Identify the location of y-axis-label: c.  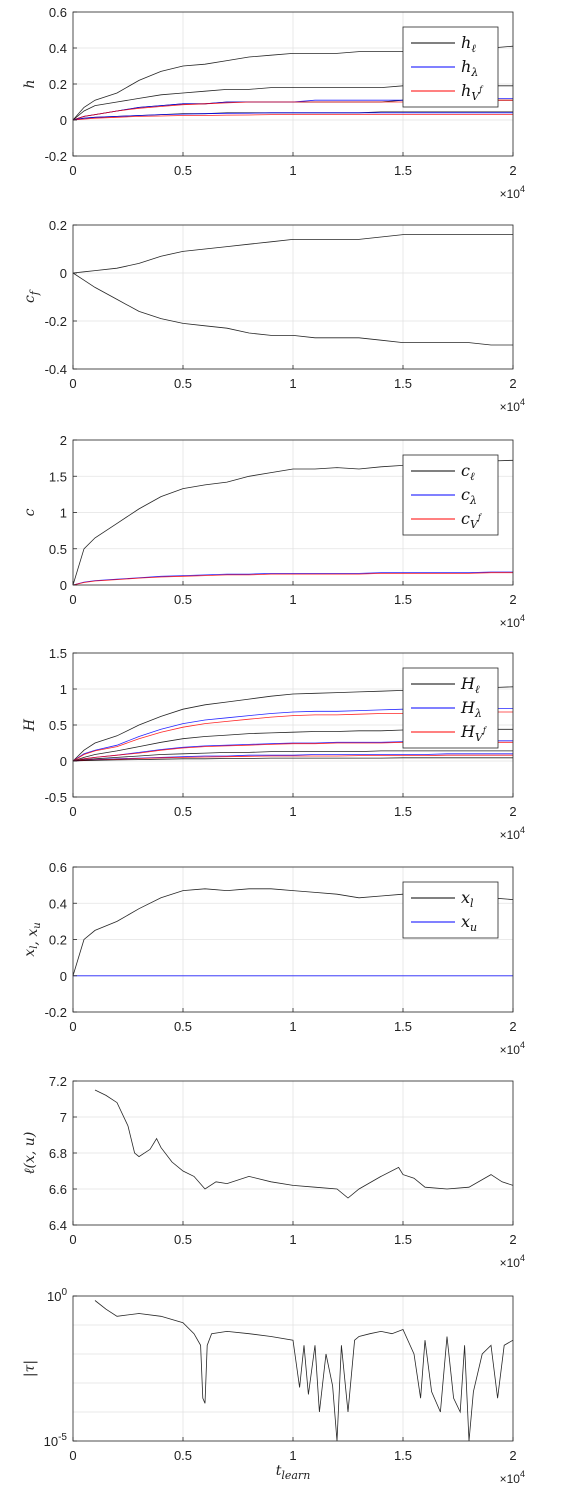
(30, 512).